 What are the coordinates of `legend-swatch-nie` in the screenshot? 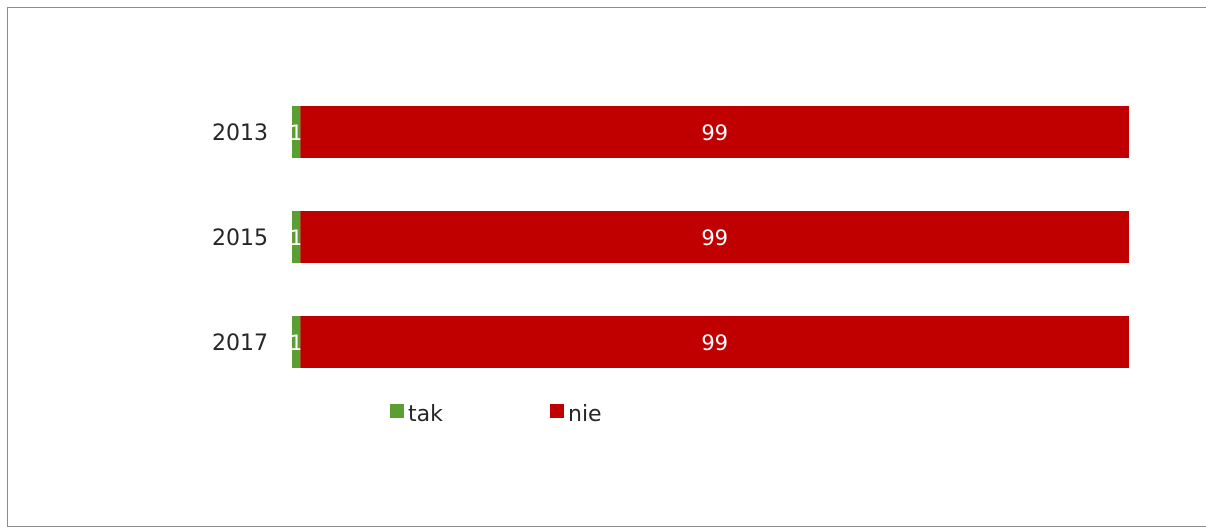 It's located at (557, 411).